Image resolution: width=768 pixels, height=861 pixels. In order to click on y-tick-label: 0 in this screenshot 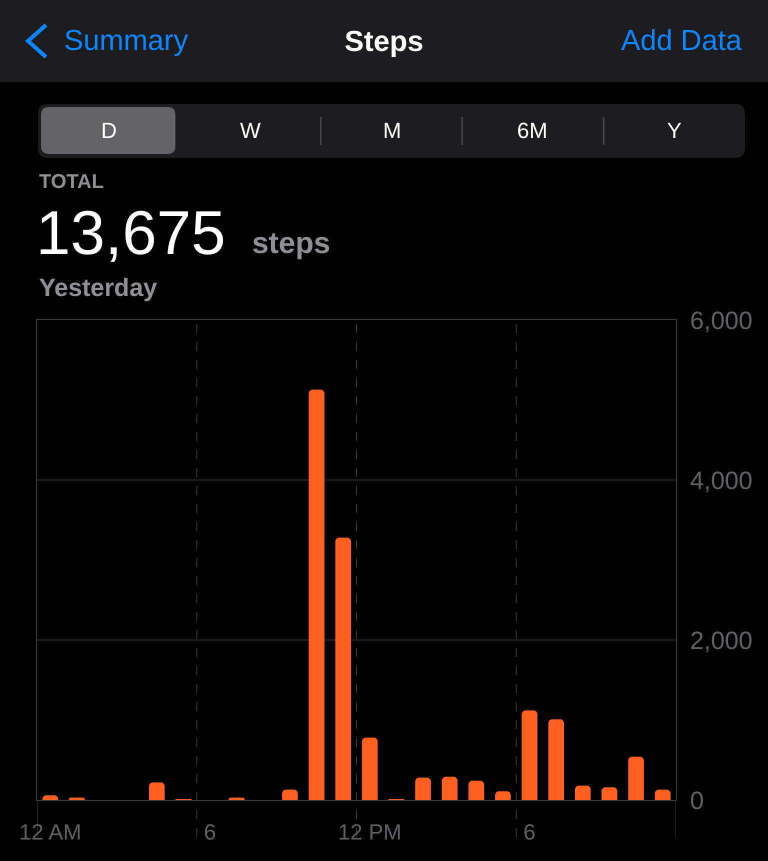, I will do `click(697, 800)`.